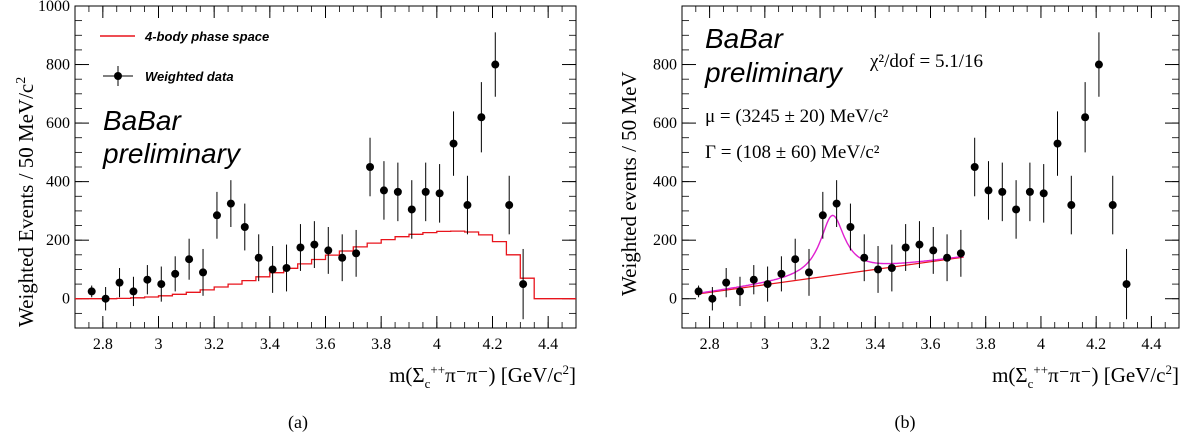 Image resolution: width=1186 pixels, height=437 pixels. Describe the element at coordinates (829, 254) in the screenshot. I see `signal-fit-curve` at that location.